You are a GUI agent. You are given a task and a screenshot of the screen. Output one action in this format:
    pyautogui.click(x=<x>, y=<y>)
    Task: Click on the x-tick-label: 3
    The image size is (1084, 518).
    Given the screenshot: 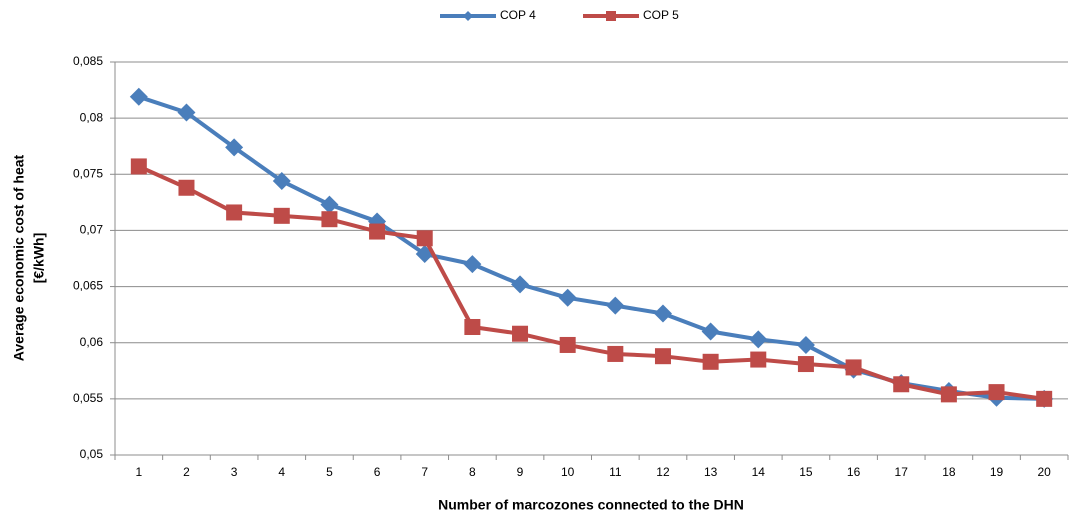 What is the action you would take?
    pyautogui.click(x=234, y=472)
    